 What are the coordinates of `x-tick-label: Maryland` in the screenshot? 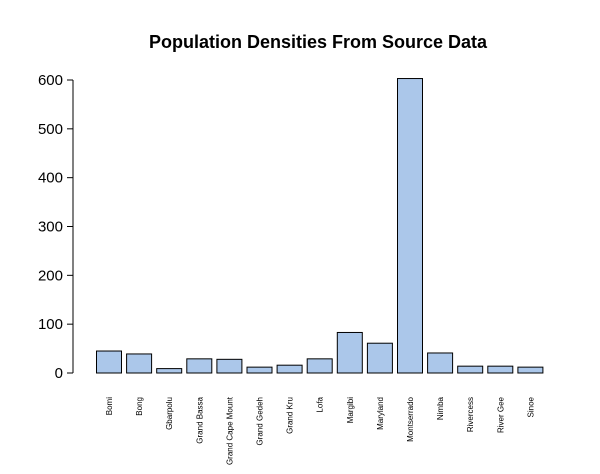 It's located at (380, 413).